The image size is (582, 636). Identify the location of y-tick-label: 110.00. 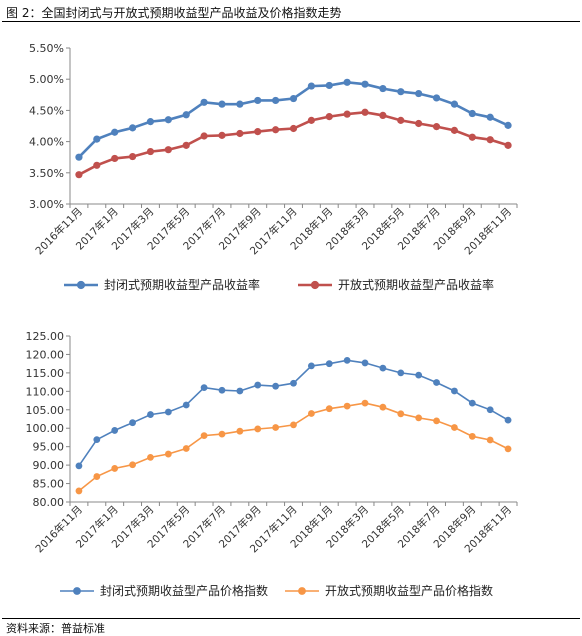
(45, 391).